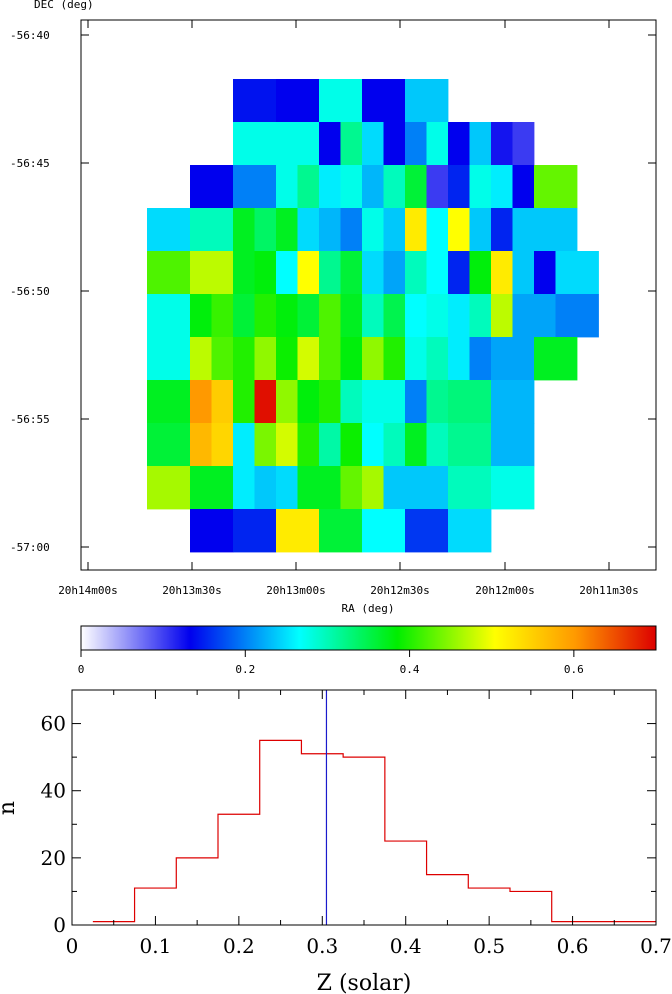 The height and width of the screenshot is (994, 672). I want to click on hist-y-tick-label: 40, so click(53, 791).